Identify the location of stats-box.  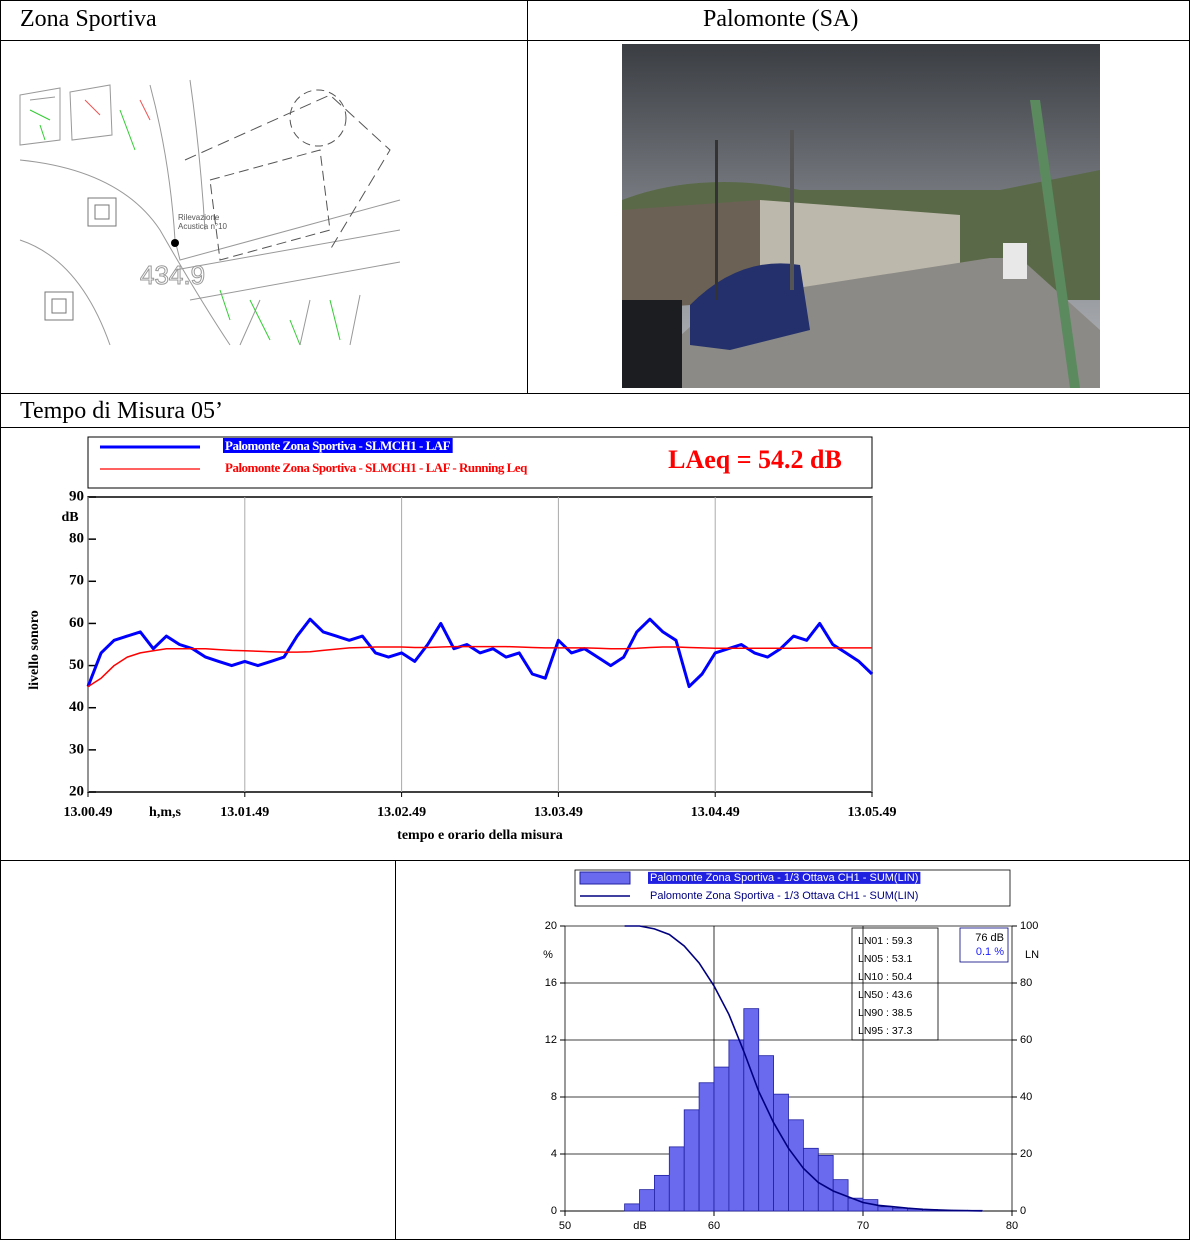
(895, 984).